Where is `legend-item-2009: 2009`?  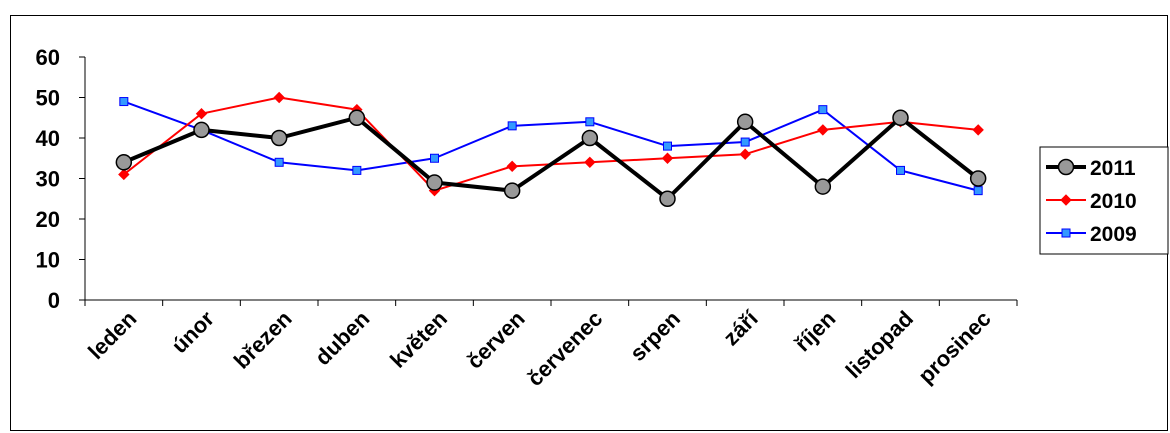 legend-item-2009: 2009 is located at coordinates (1091, 234).